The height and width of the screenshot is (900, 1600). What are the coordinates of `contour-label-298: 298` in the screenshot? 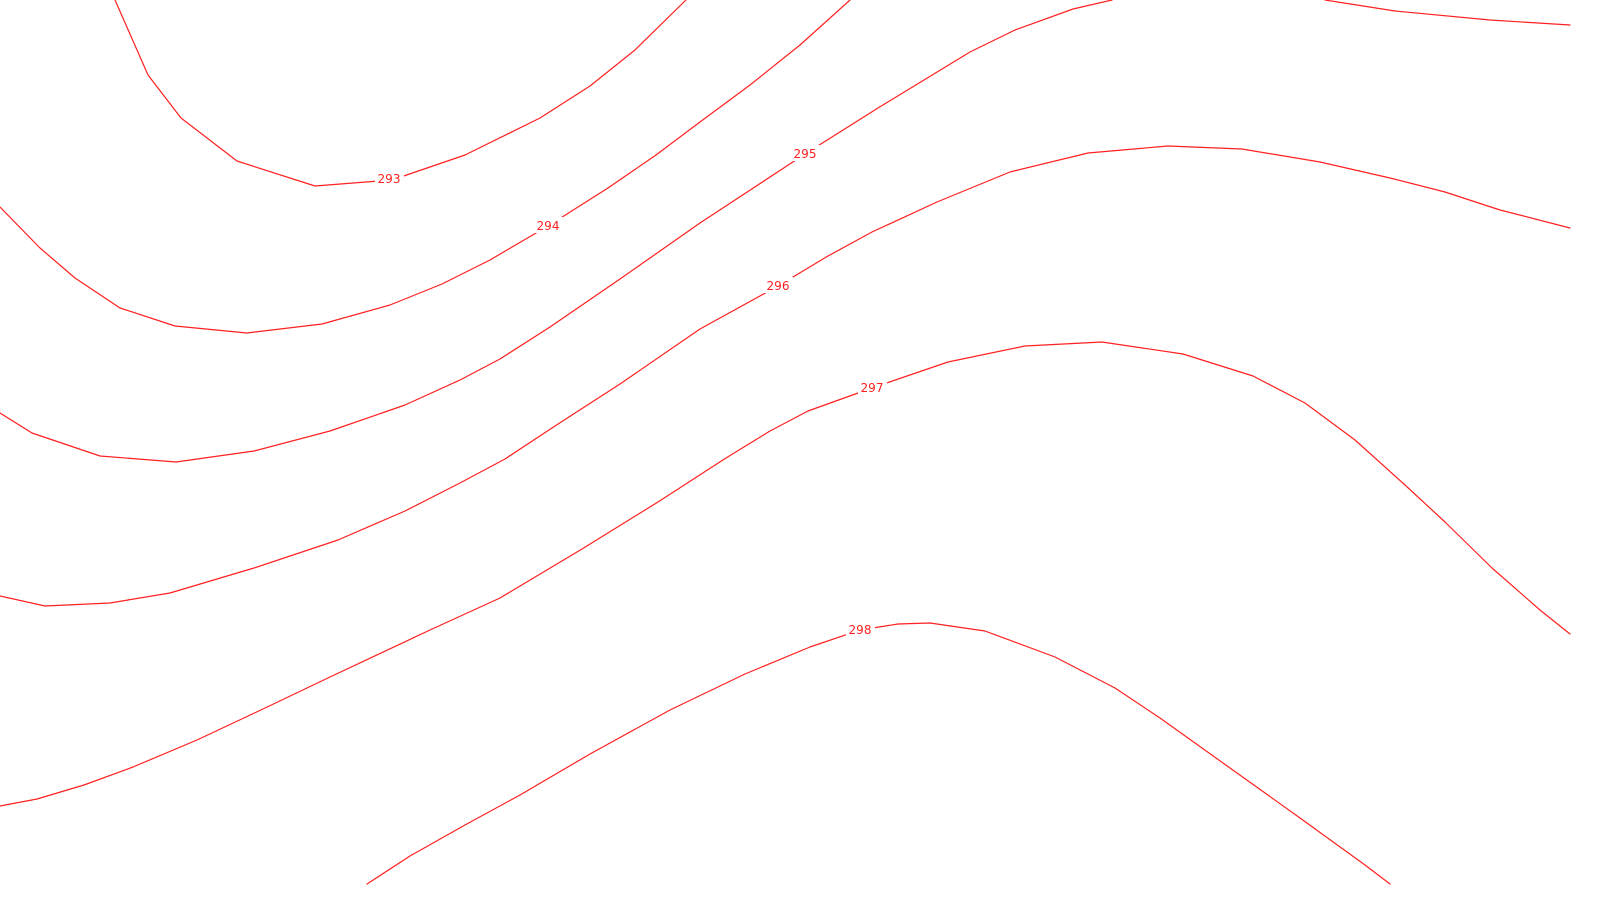 It's located at (860, 630).